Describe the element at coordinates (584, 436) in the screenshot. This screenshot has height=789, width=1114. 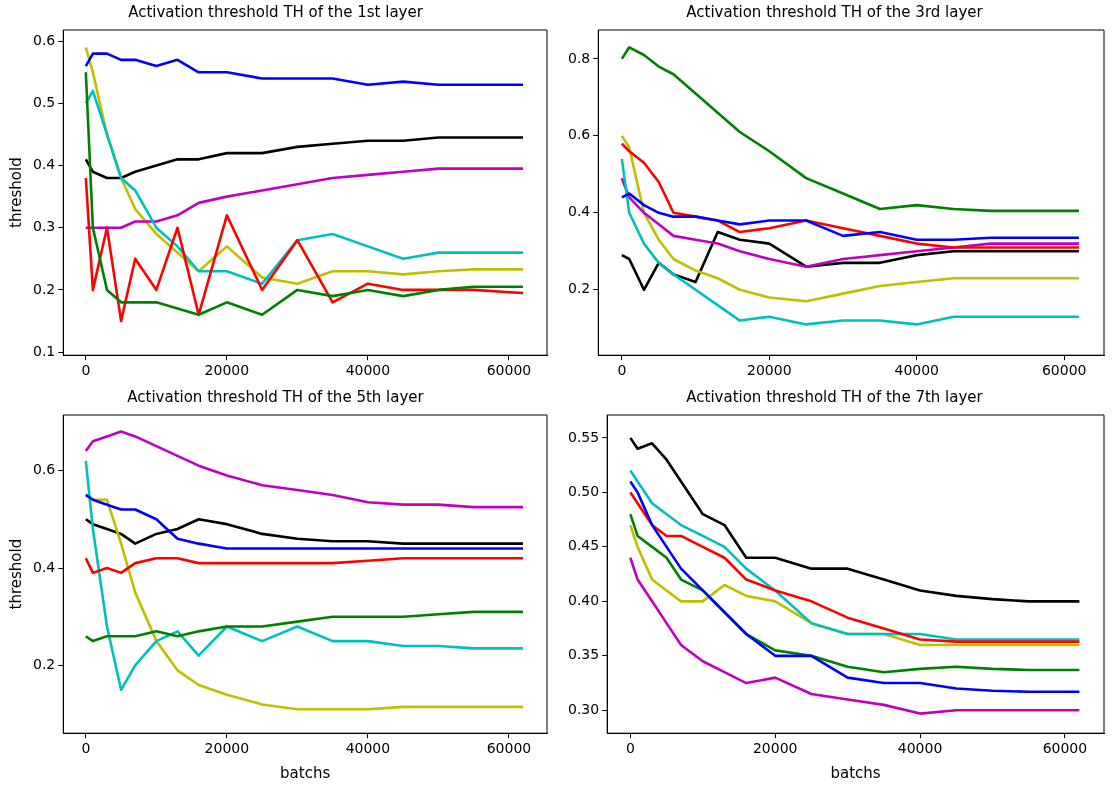
I see `y-tick-label: 0.55` at that location.